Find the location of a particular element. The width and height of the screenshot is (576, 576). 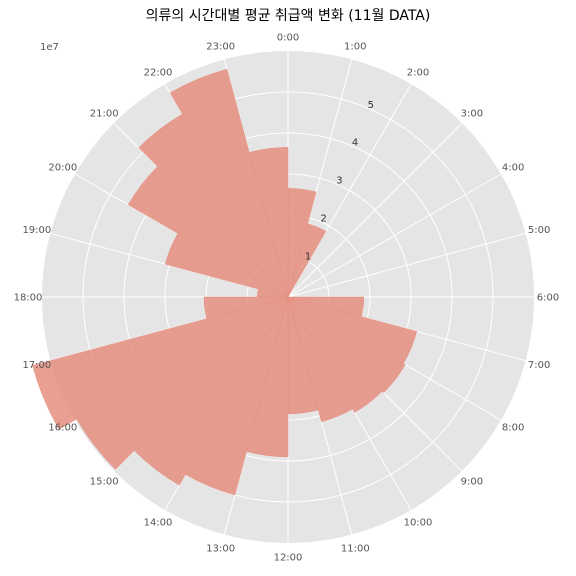

angular-tick-label: 20:00 is located at coordinates (62, 168).